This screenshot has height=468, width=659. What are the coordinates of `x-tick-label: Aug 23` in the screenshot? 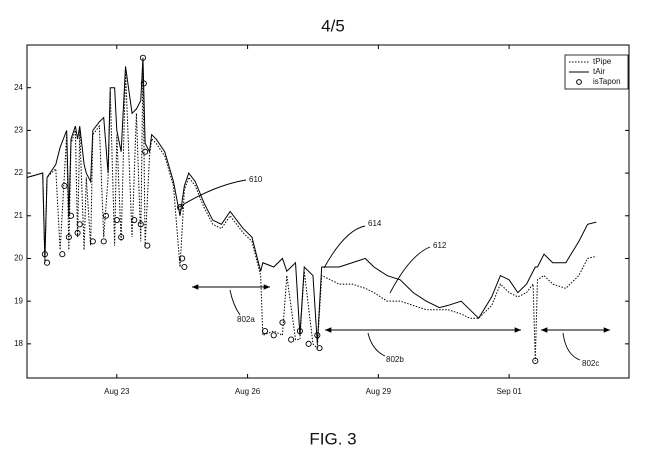 It's located at (117, 391).